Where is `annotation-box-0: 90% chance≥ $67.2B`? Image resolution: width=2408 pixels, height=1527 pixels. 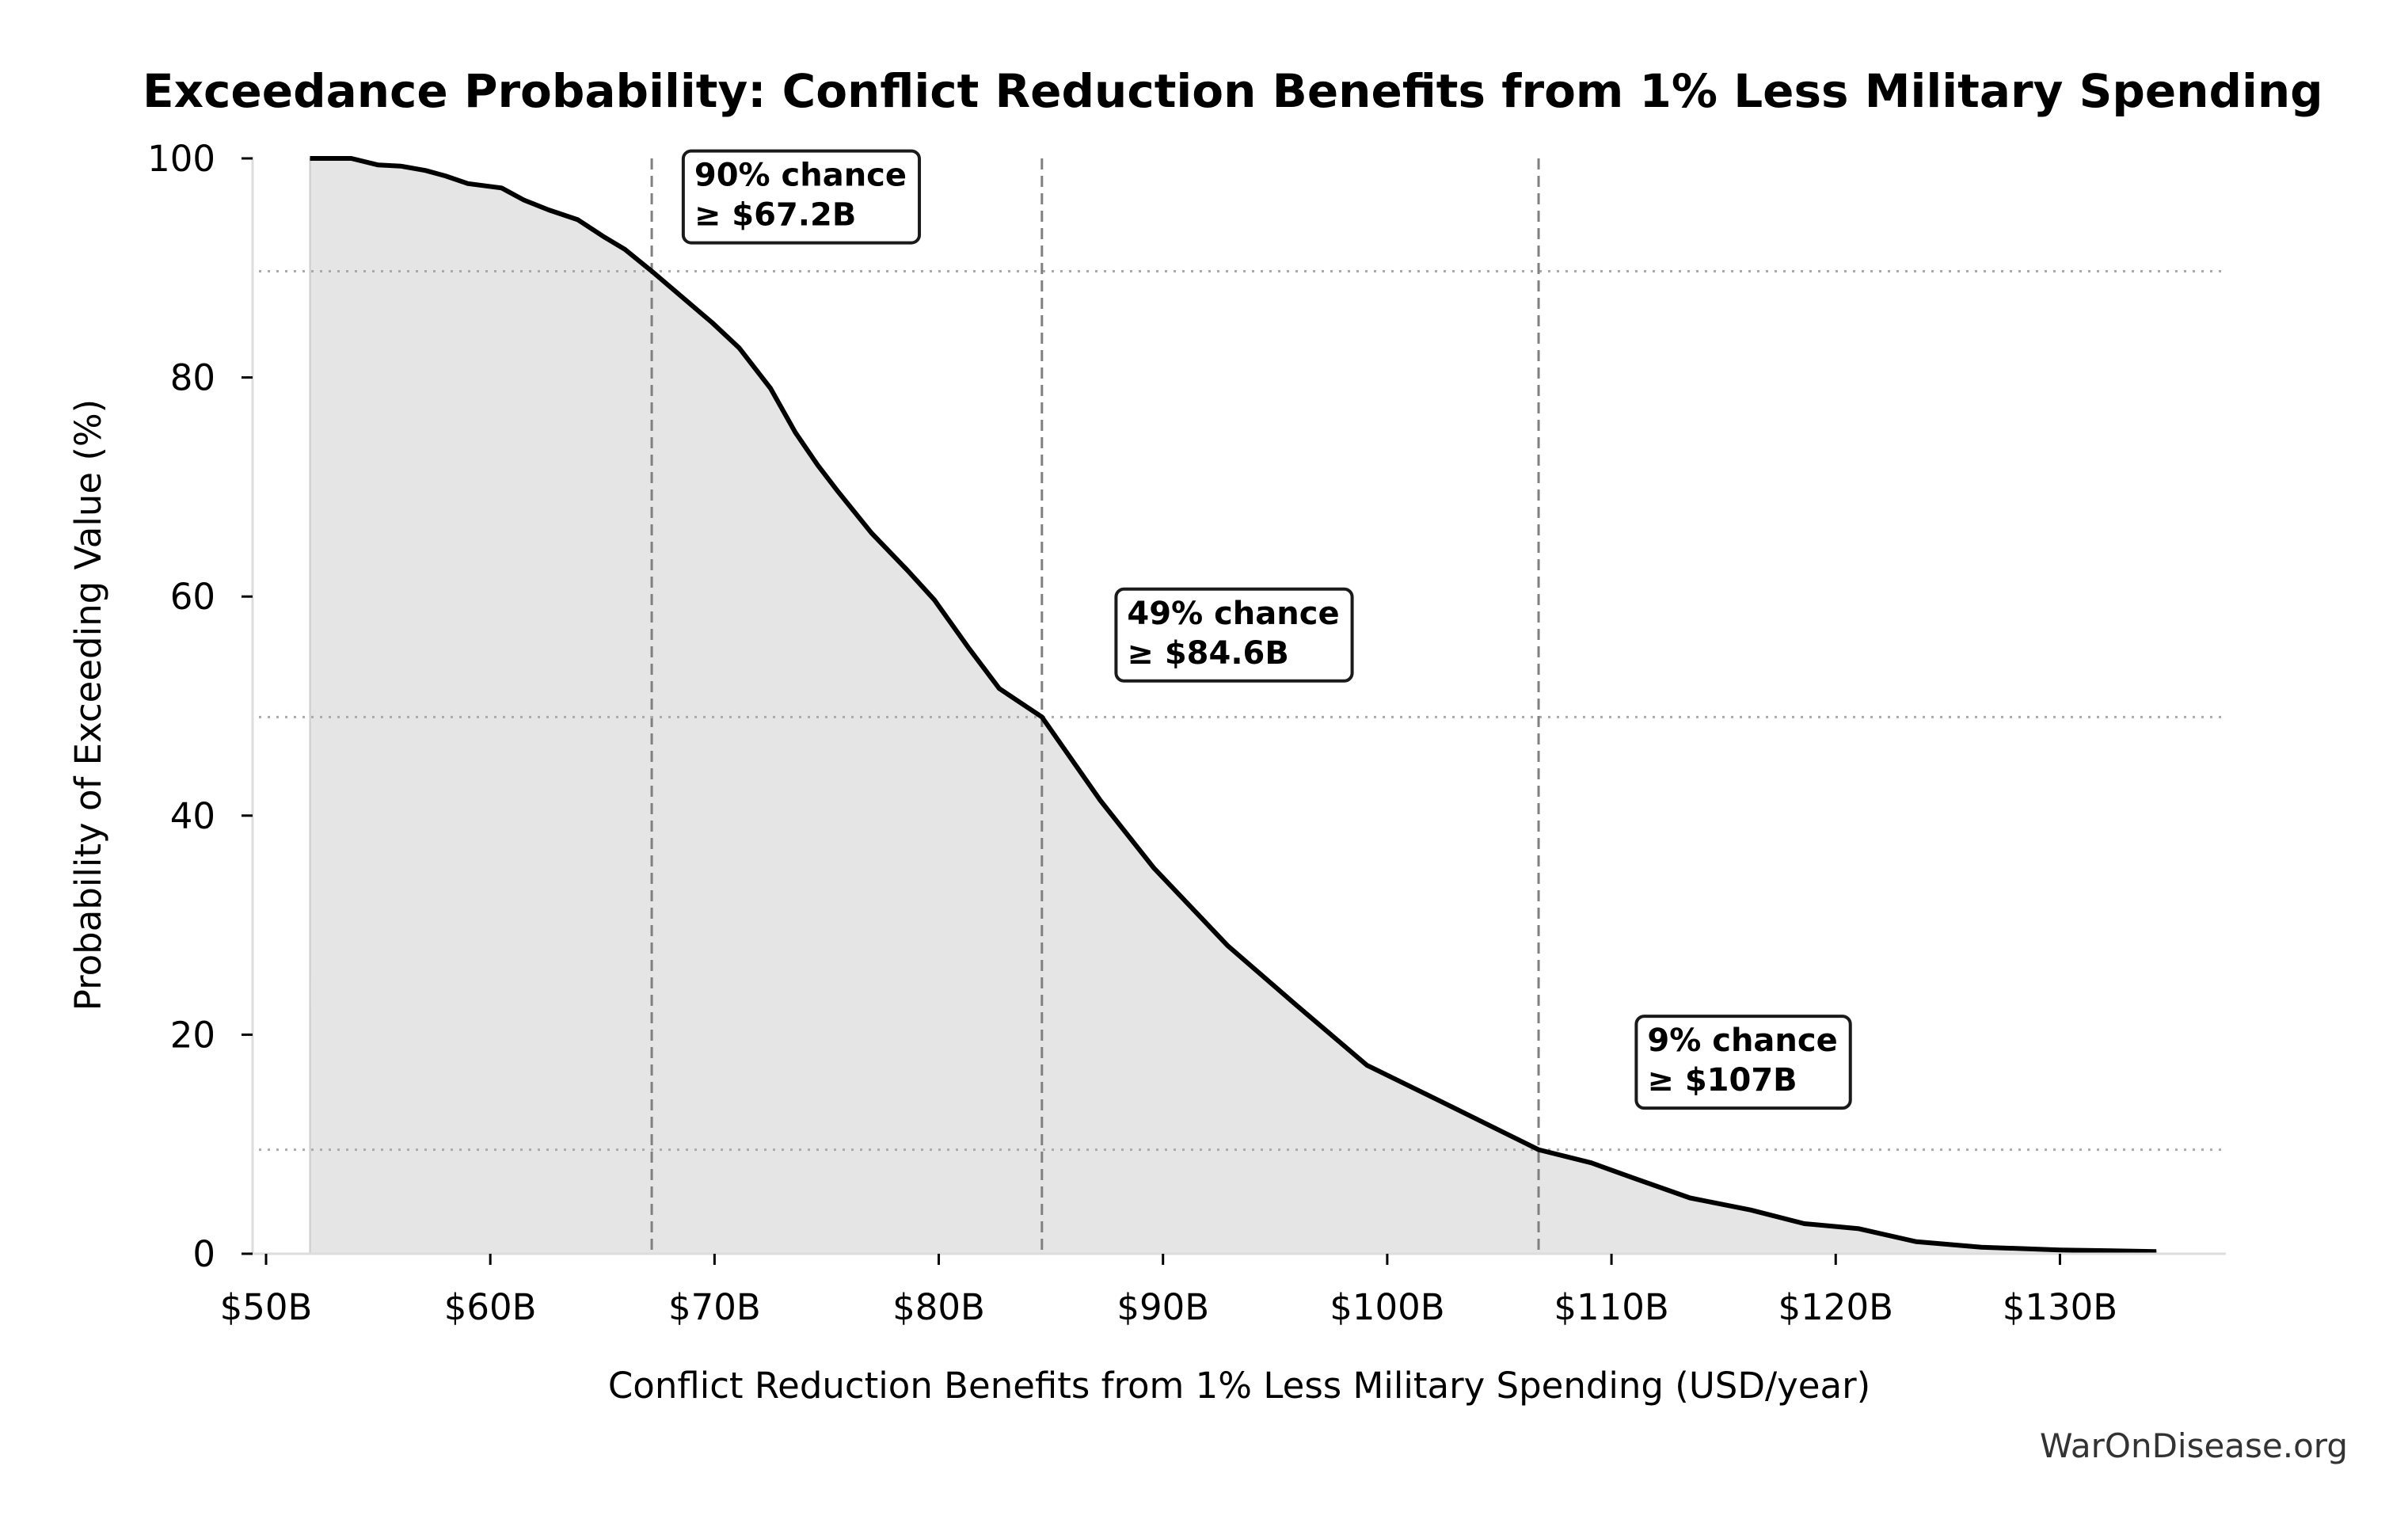
annotation-box-0: 90% chance≥ $67.2B is located at coordinates (801, 197).